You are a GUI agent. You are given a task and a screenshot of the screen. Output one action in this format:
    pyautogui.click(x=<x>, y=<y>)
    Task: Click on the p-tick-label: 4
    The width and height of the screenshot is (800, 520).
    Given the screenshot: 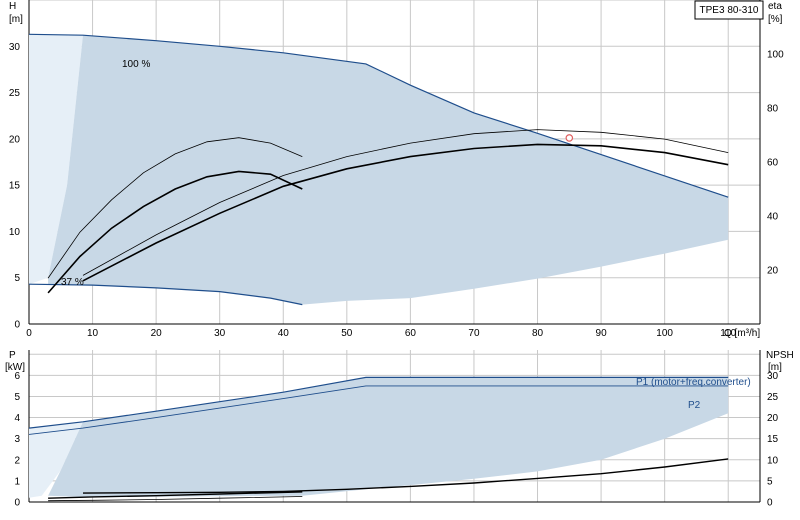 What is the action you would take?
    pyautogui.click(x=17, y=418)
    